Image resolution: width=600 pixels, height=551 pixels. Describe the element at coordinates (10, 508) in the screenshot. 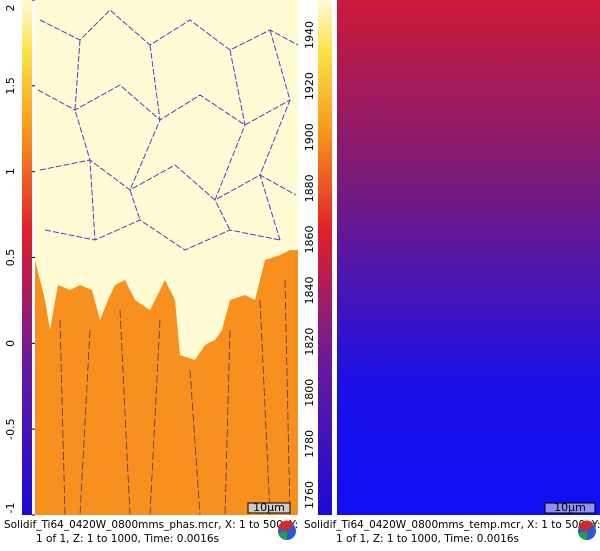

I see `colorbar-tick-label: -1` at that location.